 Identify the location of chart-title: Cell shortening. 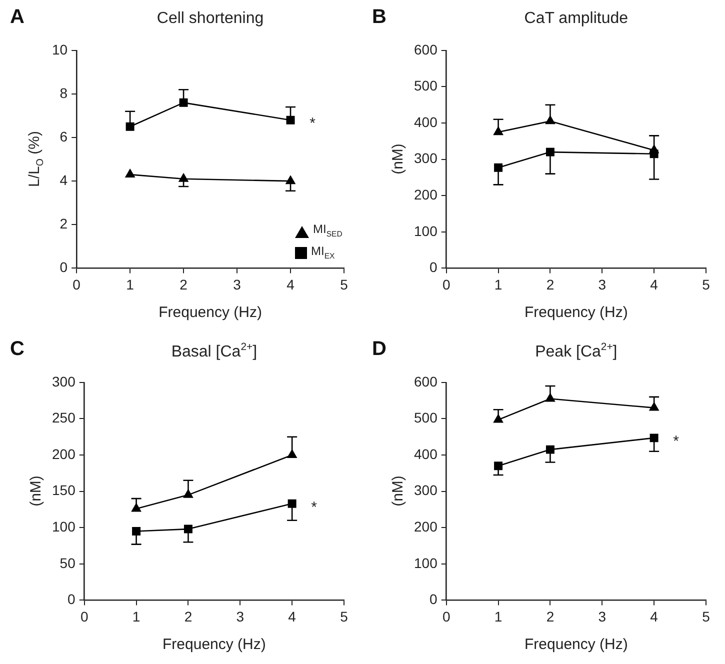
(210, 19).